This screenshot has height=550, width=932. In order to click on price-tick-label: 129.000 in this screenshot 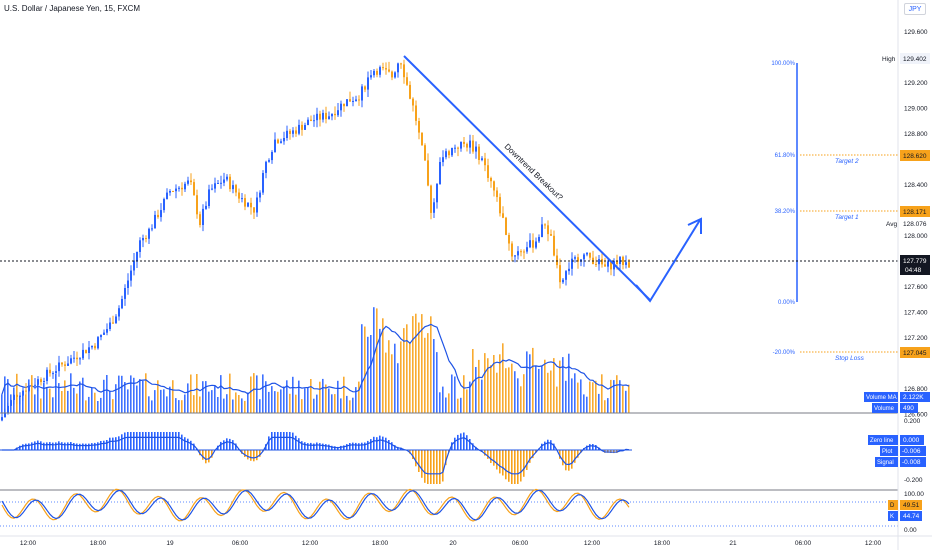, I will do `click(916, 109)`.